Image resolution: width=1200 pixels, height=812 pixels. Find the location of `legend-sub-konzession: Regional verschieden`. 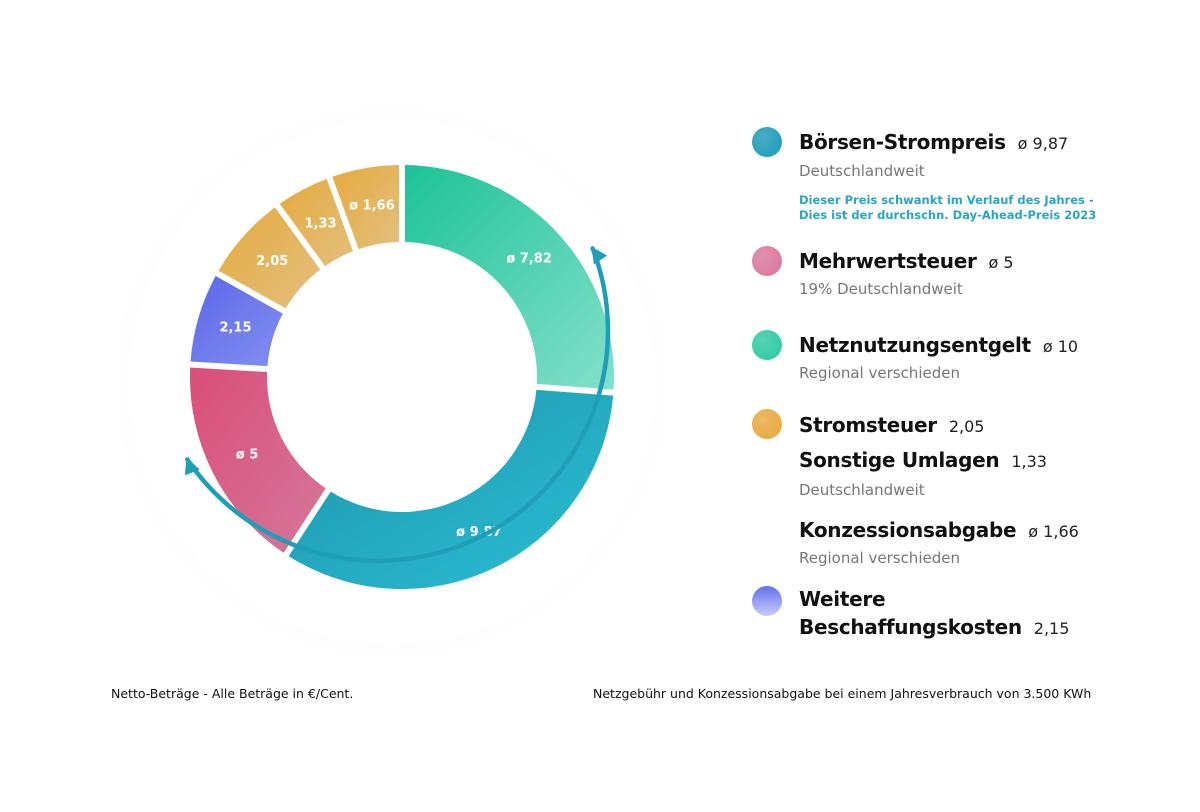

legend-sub-konzession: Regional verschieden is located at coordinates (879, 558).